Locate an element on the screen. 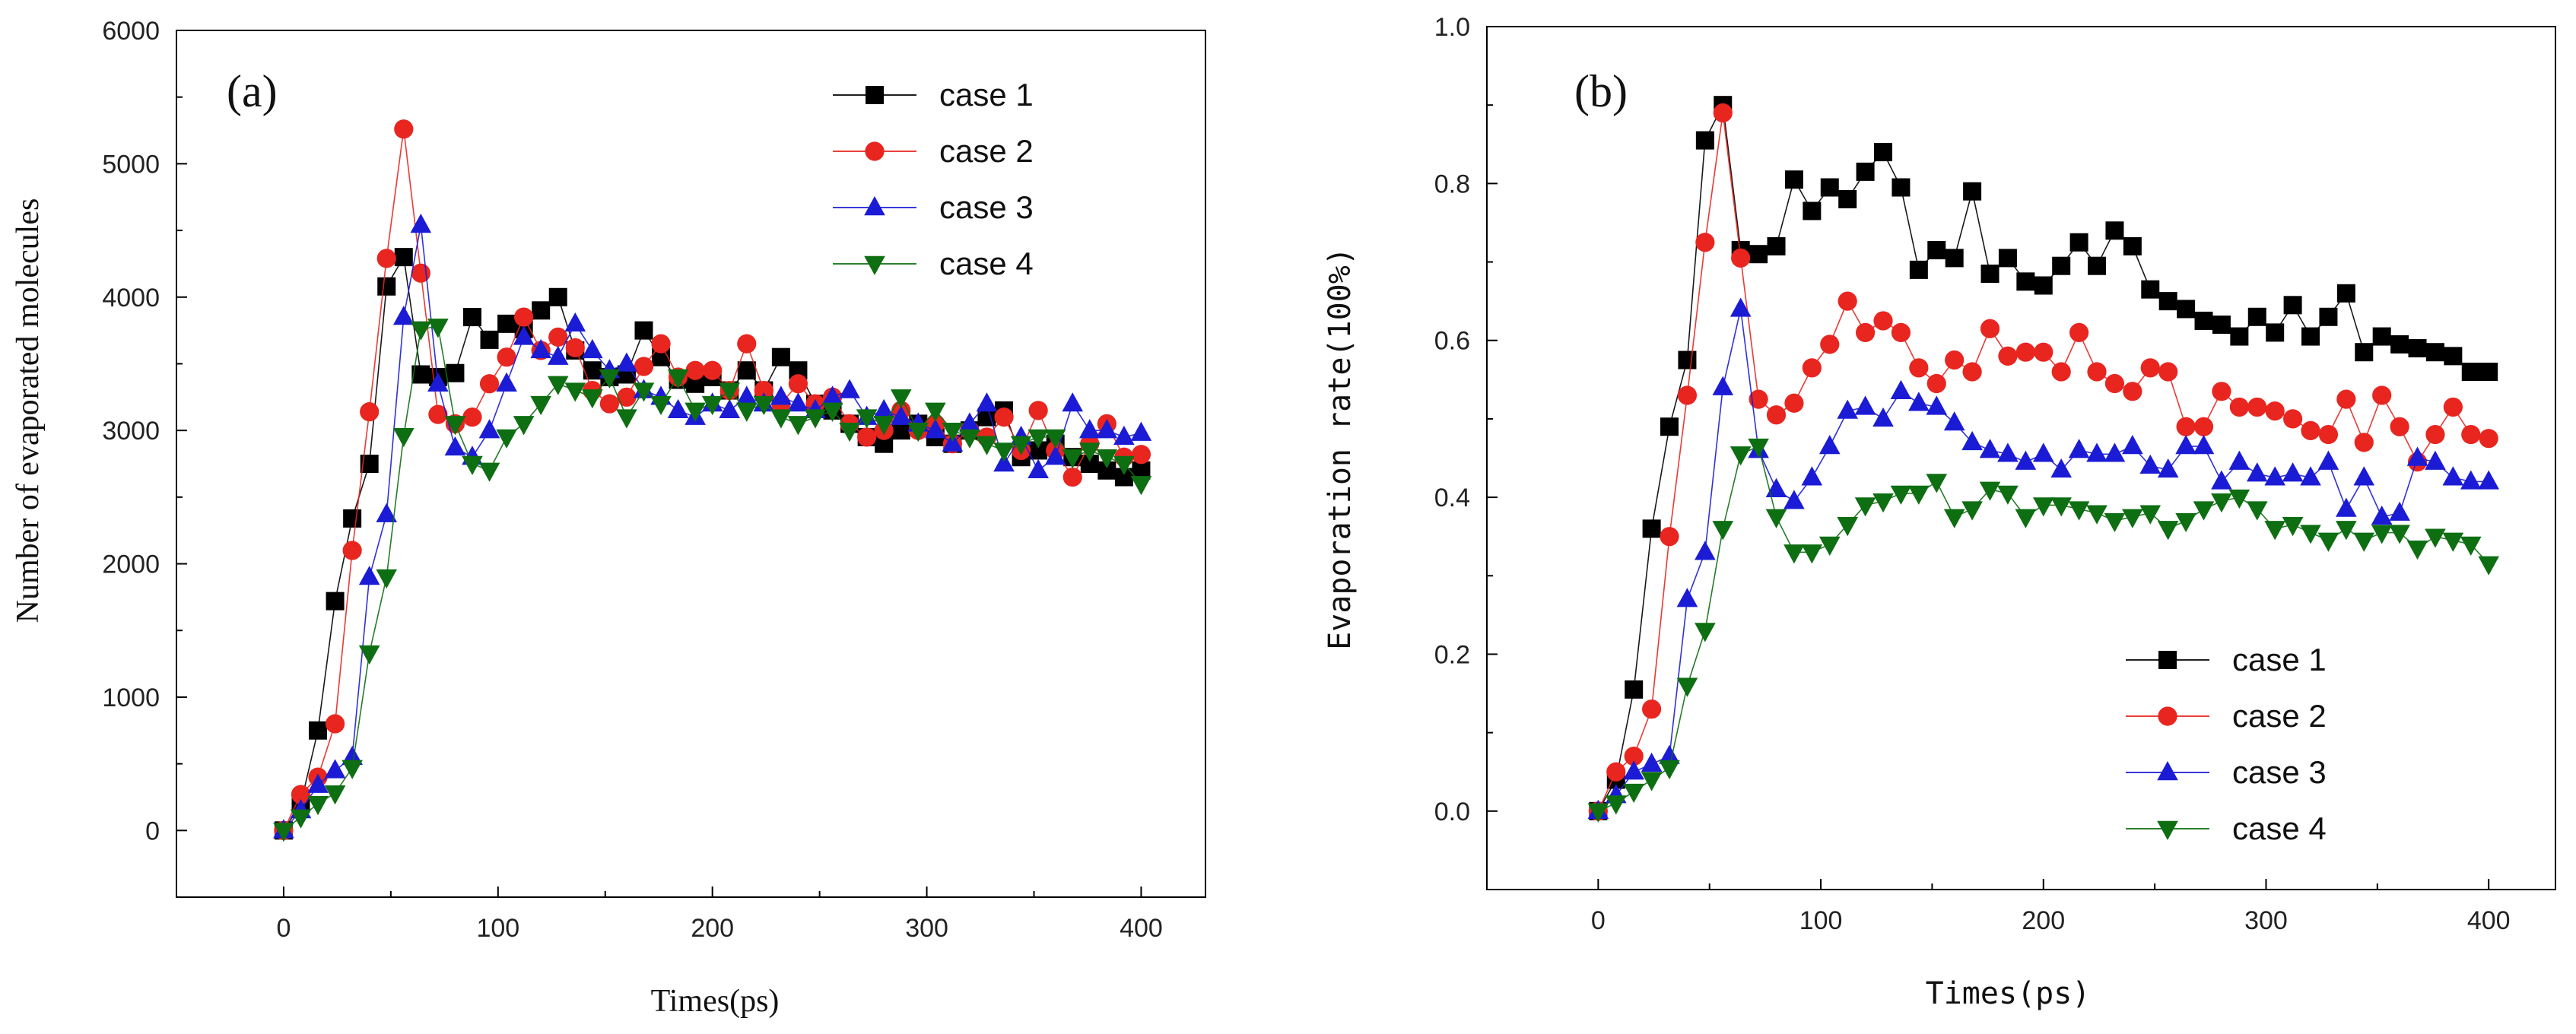  x-tick-label-a: 400 is located at coordinates (1141, 928).